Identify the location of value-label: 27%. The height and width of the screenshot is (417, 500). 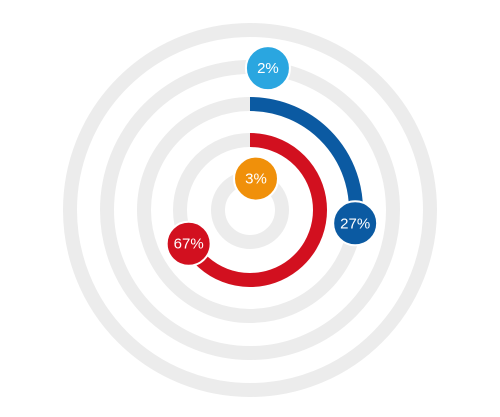
(355, 223).